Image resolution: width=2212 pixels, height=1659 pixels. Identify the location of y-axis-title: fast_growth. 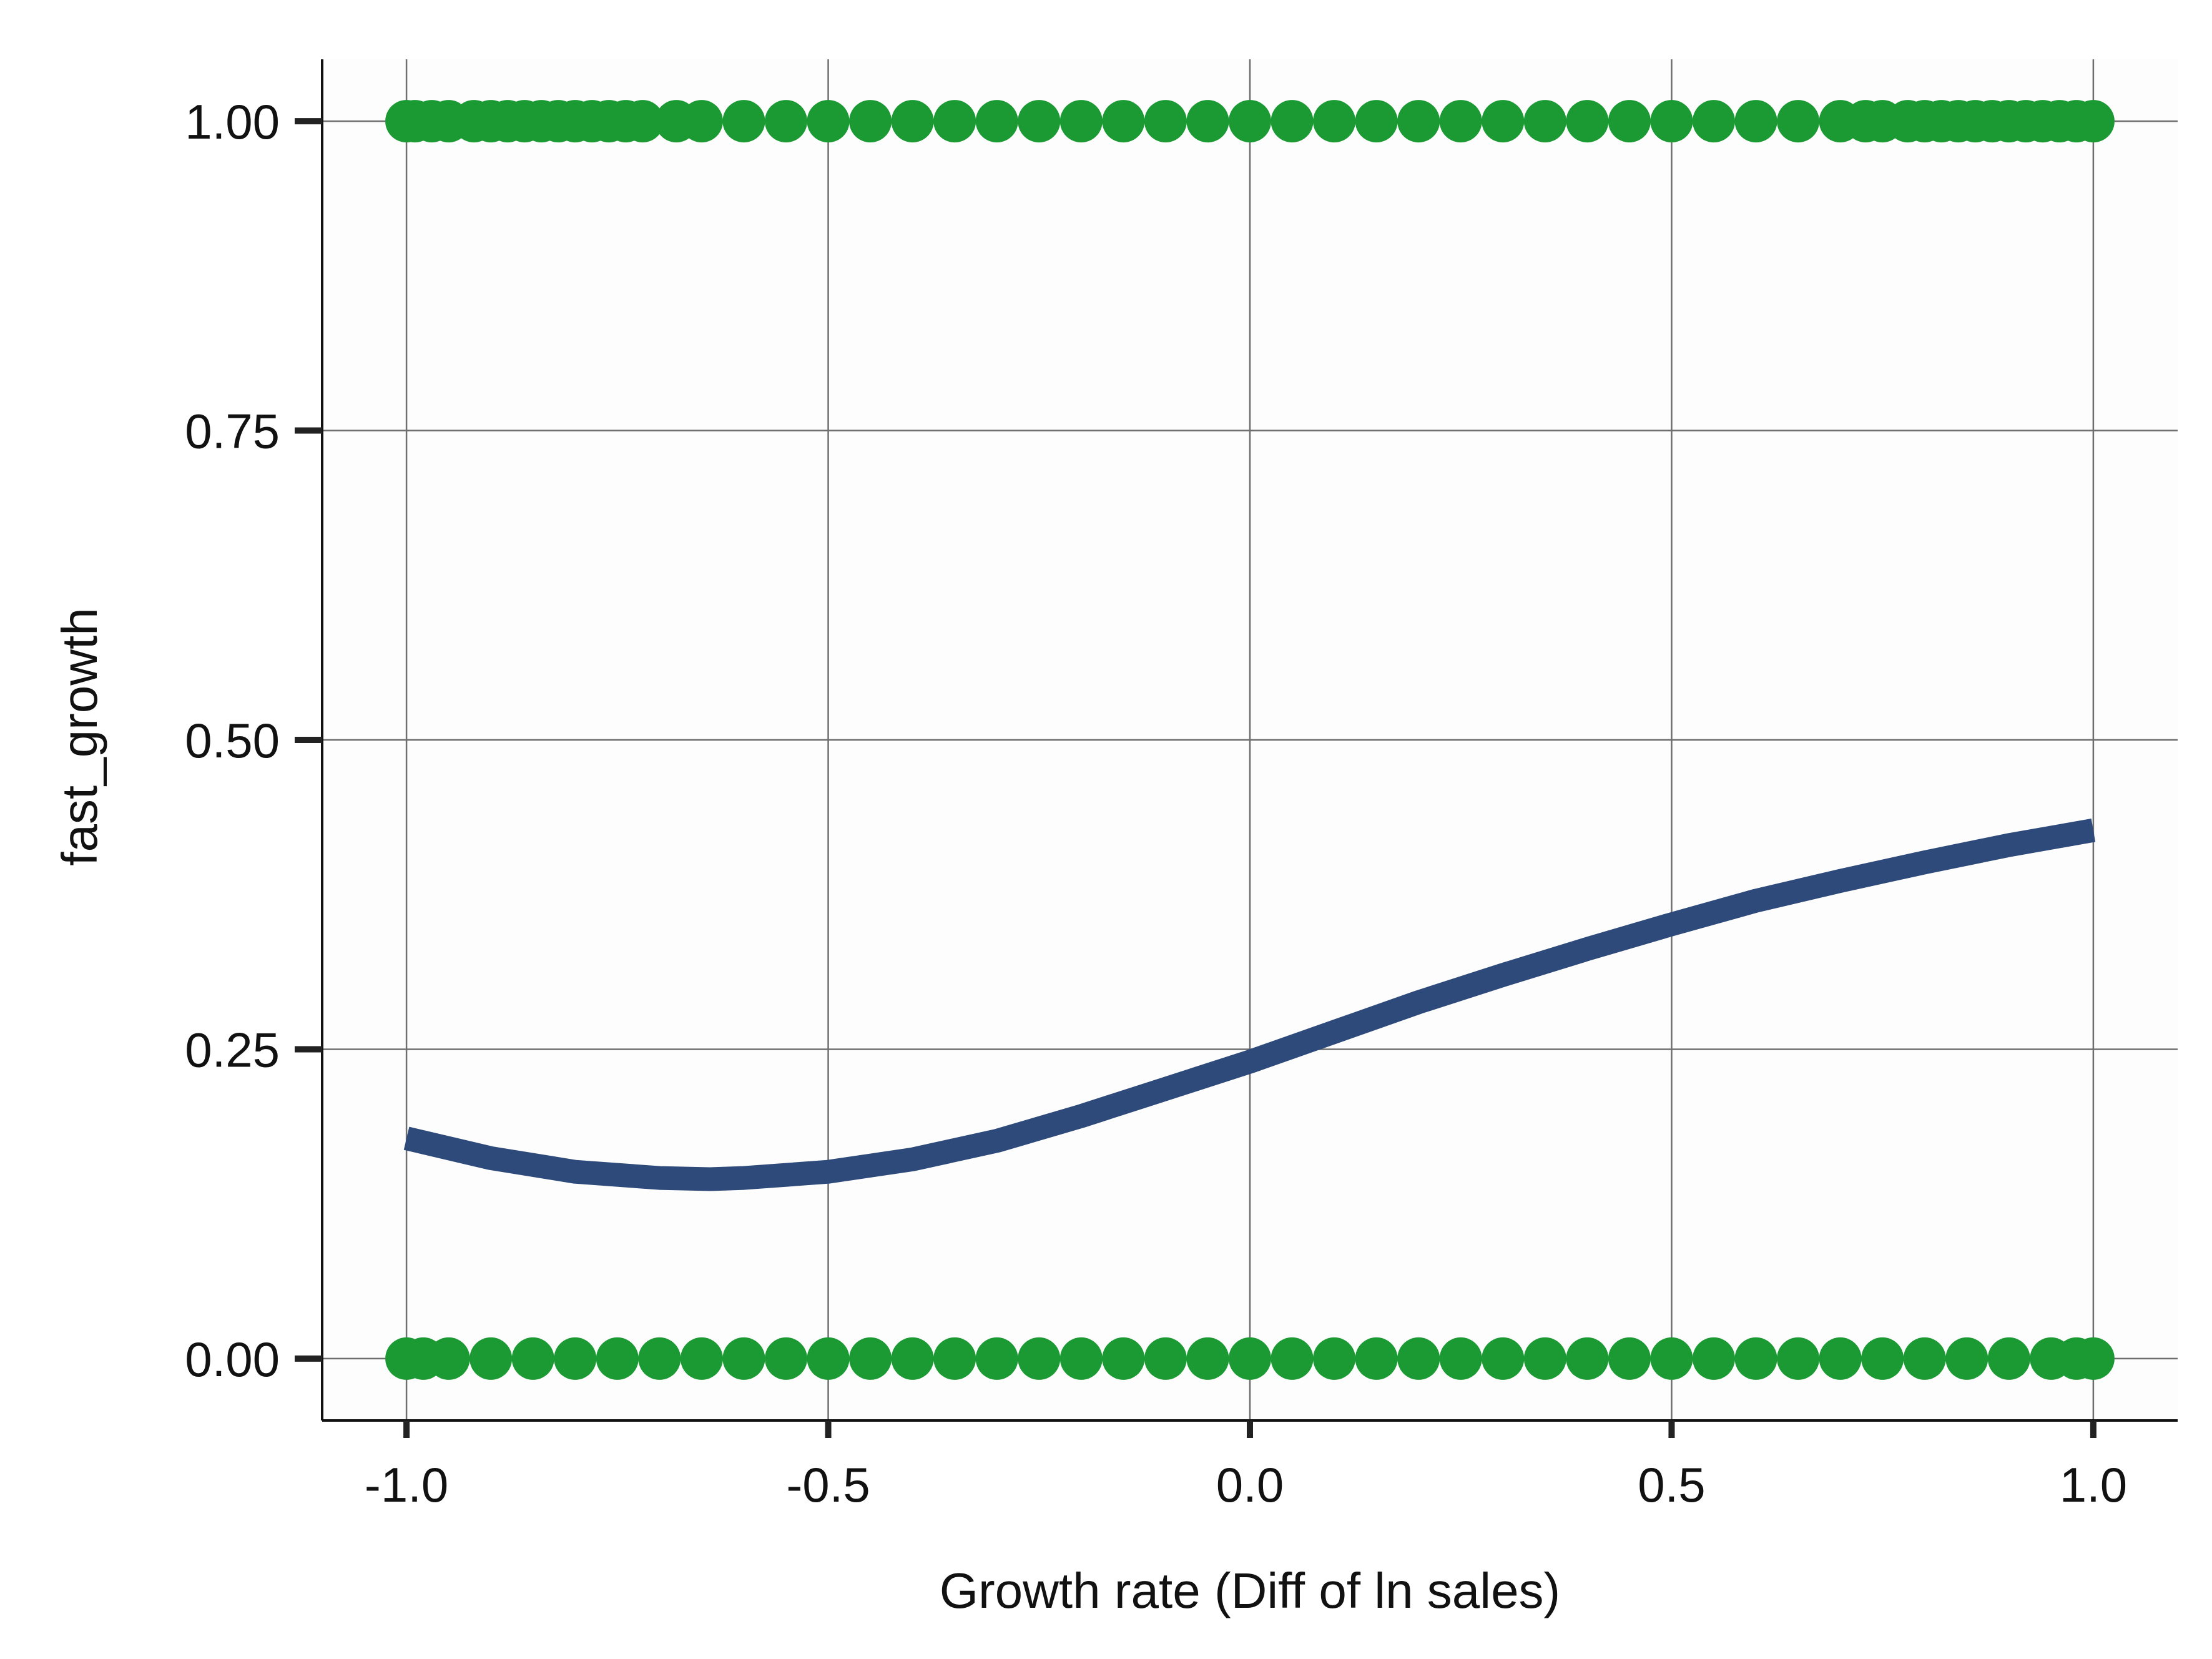
(79, 737).